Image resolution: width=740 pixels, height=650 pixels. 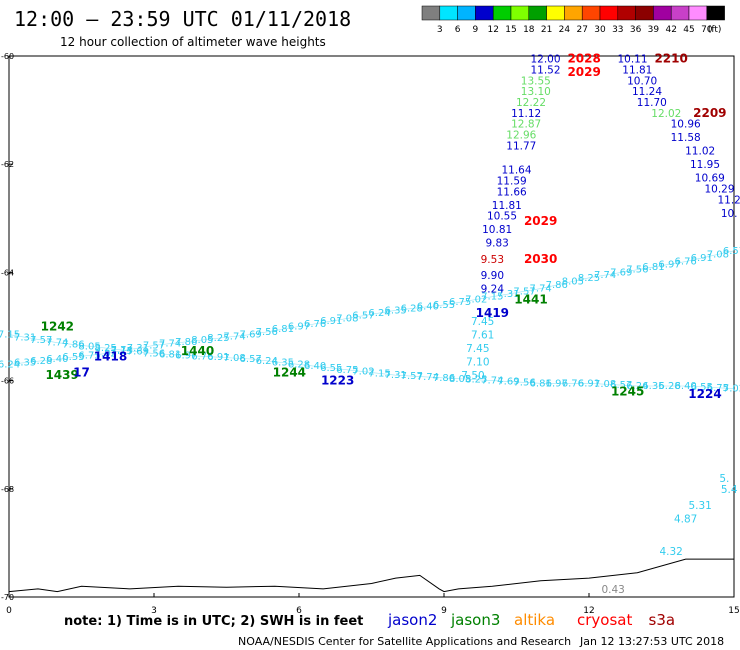 I want to click on colorbar-label: 27, so click(x=581, y=30).